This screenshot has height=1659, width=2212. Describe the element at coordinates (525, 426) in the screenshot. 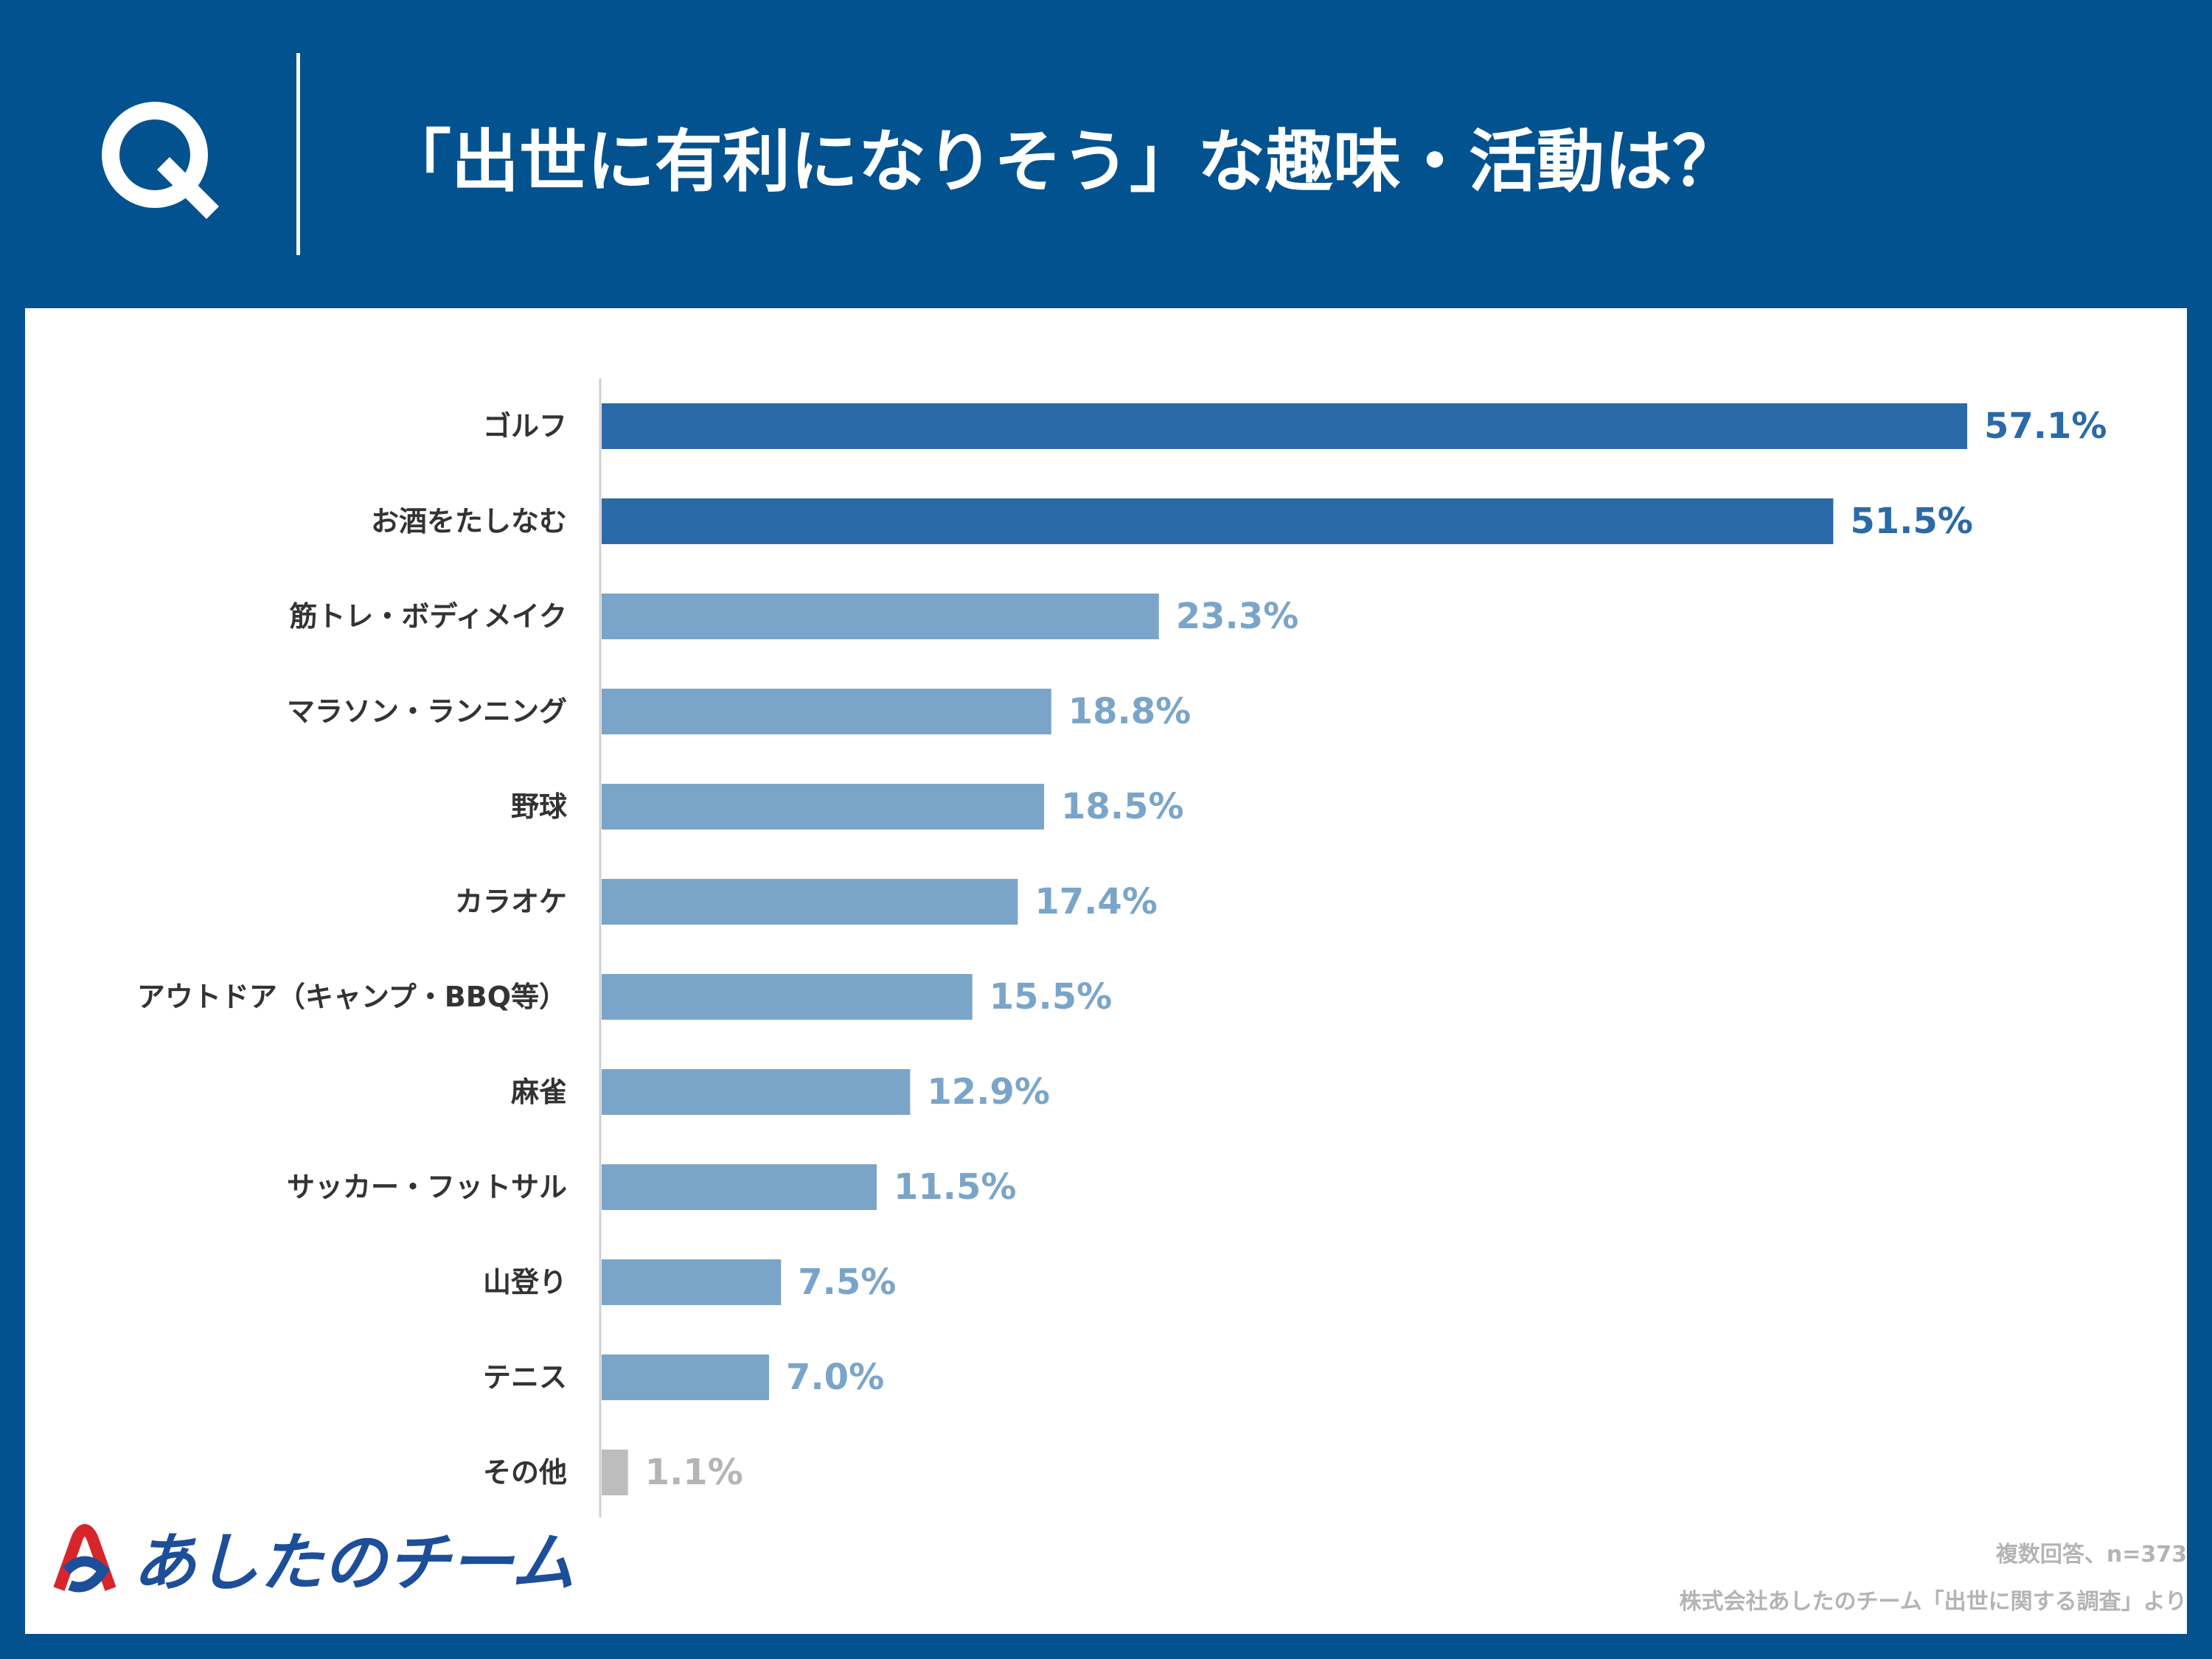

I see `category-label: ゴルフ` at that location.